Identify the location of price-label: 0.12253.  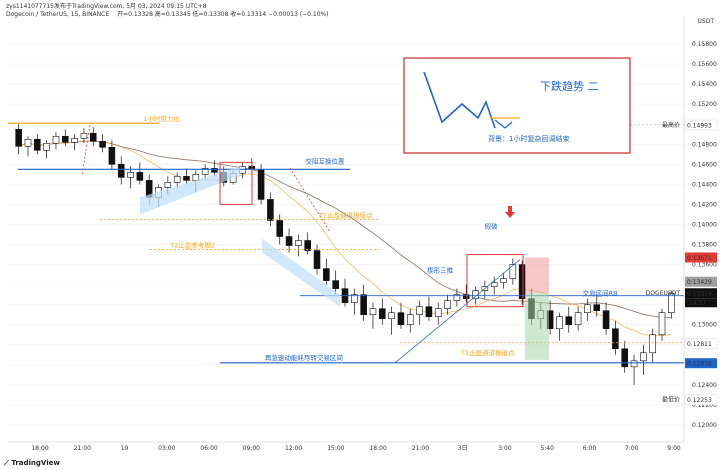
(699, 400).